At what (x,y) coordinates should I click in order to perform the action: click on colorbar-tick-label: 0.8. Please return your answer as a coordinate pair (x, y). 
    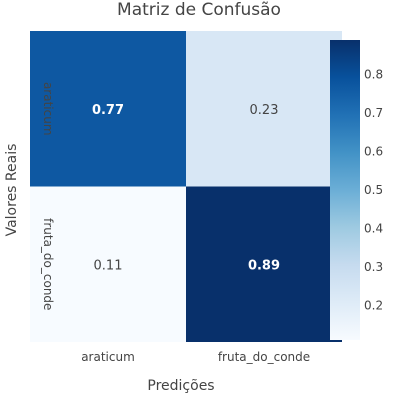
    Looking at the image, I should click on (373, 75).